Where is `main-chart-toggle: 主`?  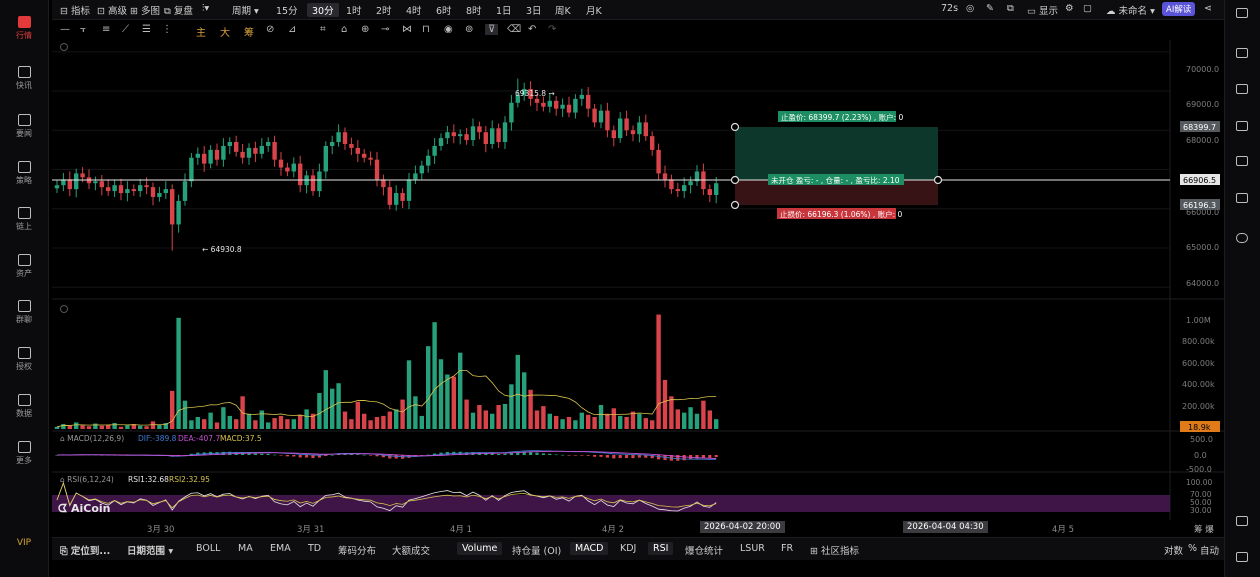
main-chart-toggle: 主 is located at coordinates (201, 33).